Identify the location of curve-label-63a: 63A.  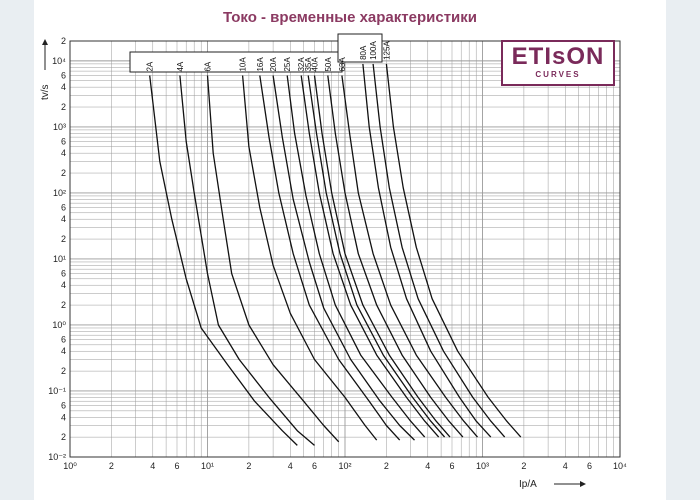
(342, 64).